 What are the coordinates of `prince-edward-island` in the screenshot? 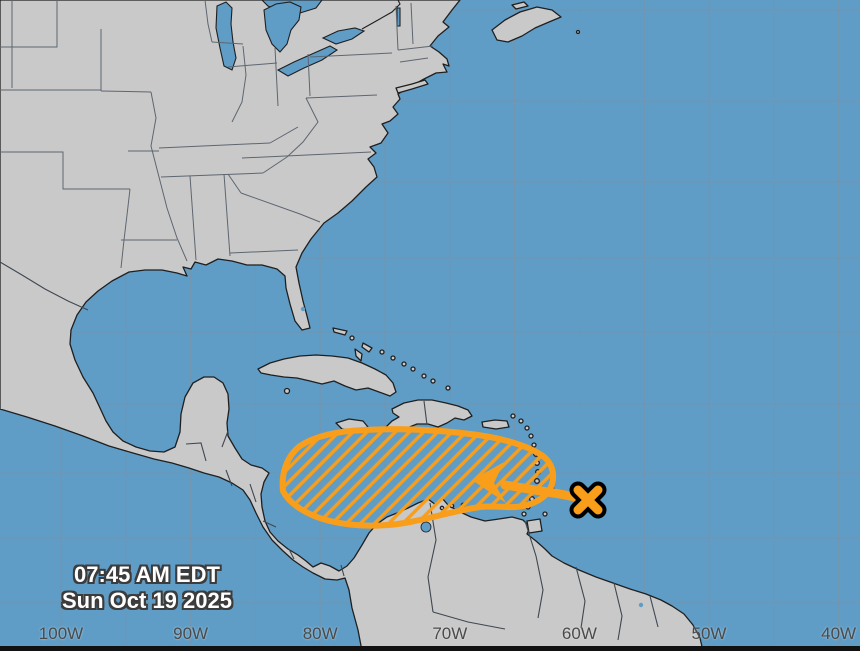 It's located at (520, 5).